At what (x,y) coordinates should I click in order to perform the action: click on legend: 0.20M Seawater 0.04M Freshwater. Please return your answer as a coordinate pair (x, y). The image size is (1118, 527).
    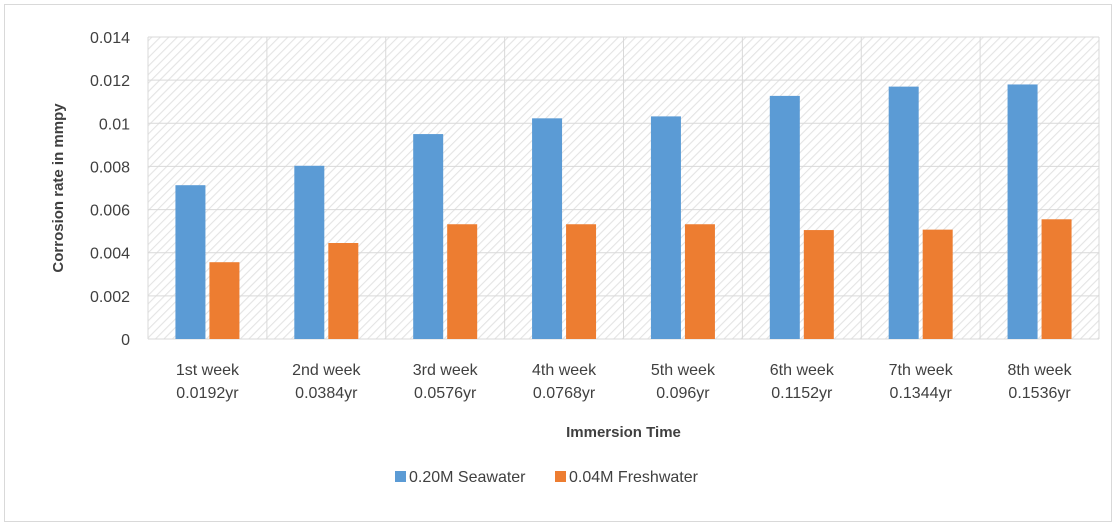
    Looking at the image, I should click on (547, 477).